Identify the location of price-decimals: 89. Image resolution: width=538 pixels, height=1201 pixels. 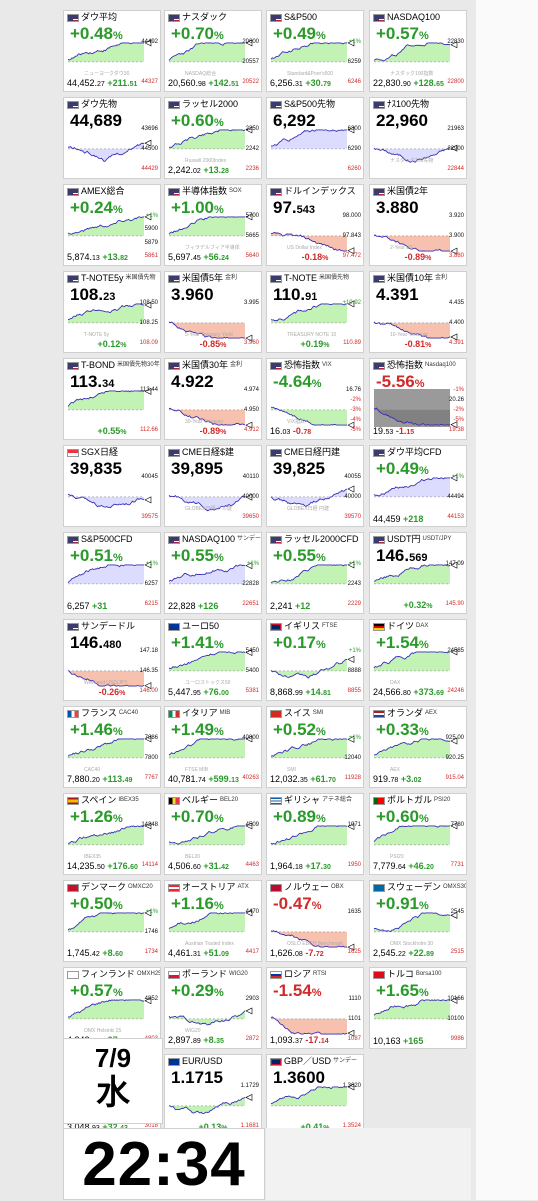
(197, 1041).